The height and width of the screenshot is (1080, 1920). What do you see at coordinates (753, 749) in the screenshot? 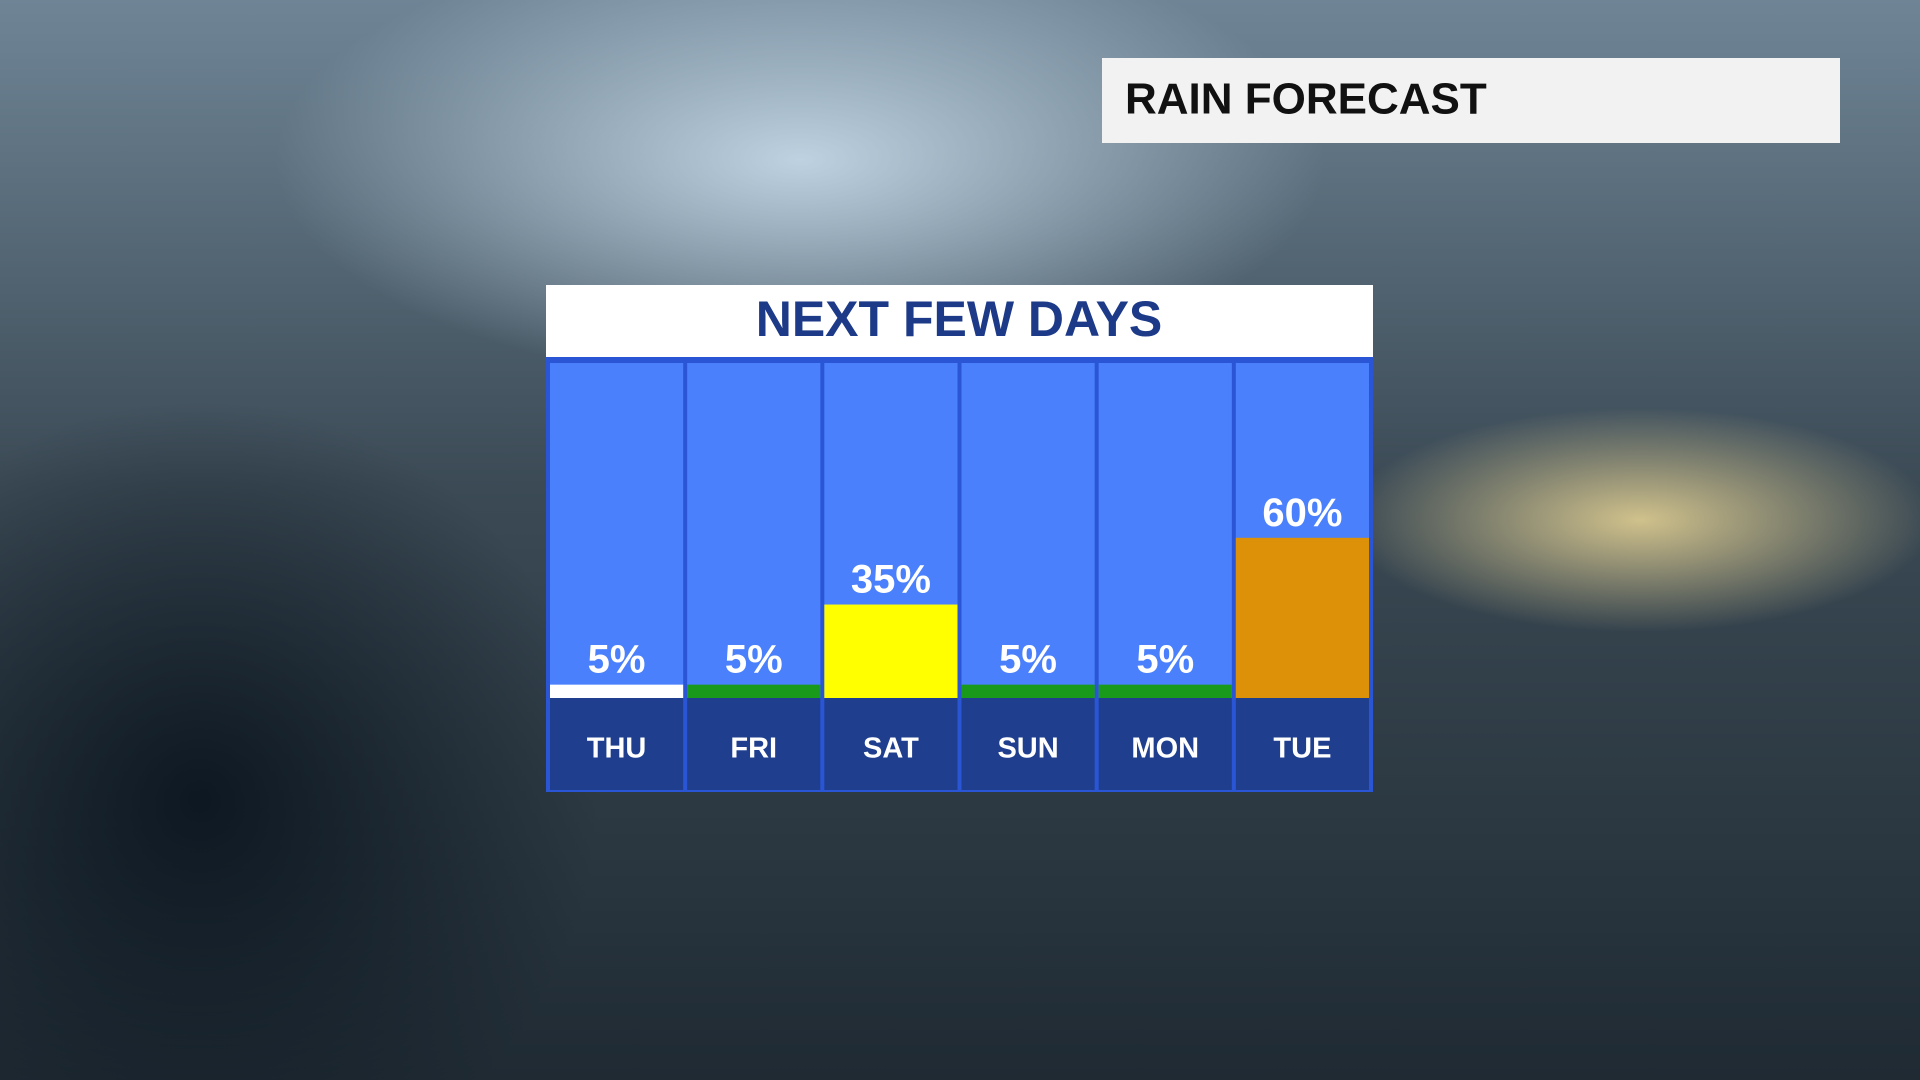
I see `day-label: FRI` at bounding box center [753, 749].